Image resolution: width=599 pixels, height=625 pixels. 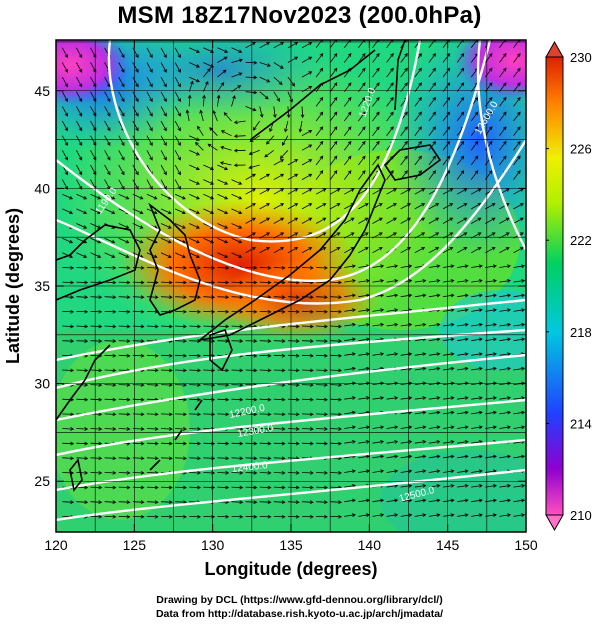 I want to click on colorbar-lower-arrow, so click(x=554, y=523).